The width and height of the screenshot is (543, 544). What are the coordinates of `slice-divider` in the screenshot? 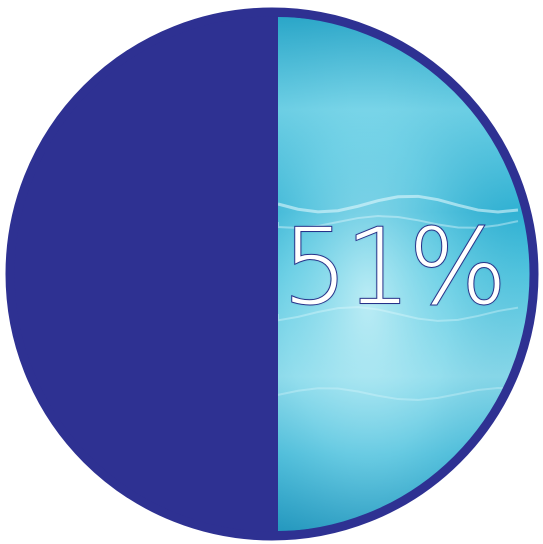 It's located at (274, 274).